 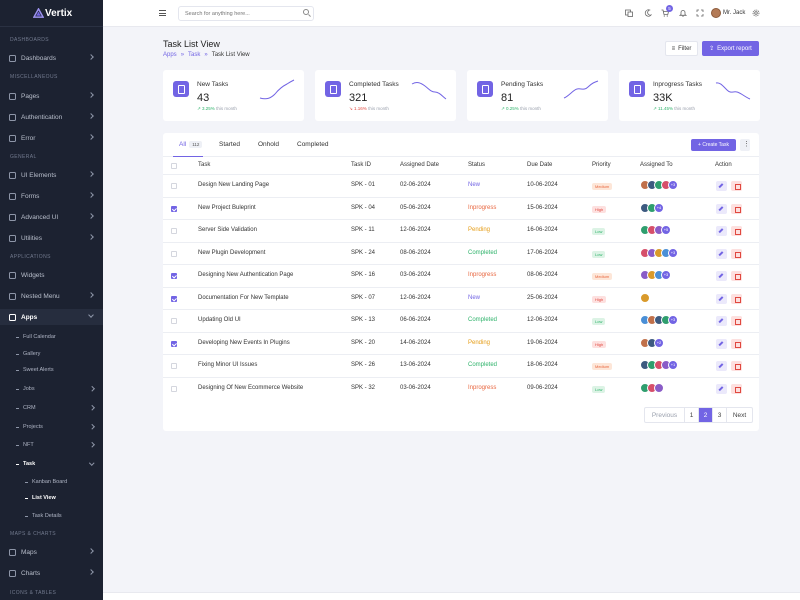 What do you see at coordinates (51, 196) in the screenshot?
I see `sidebar-item-forms: Forms` at bounding box center [51, 196].